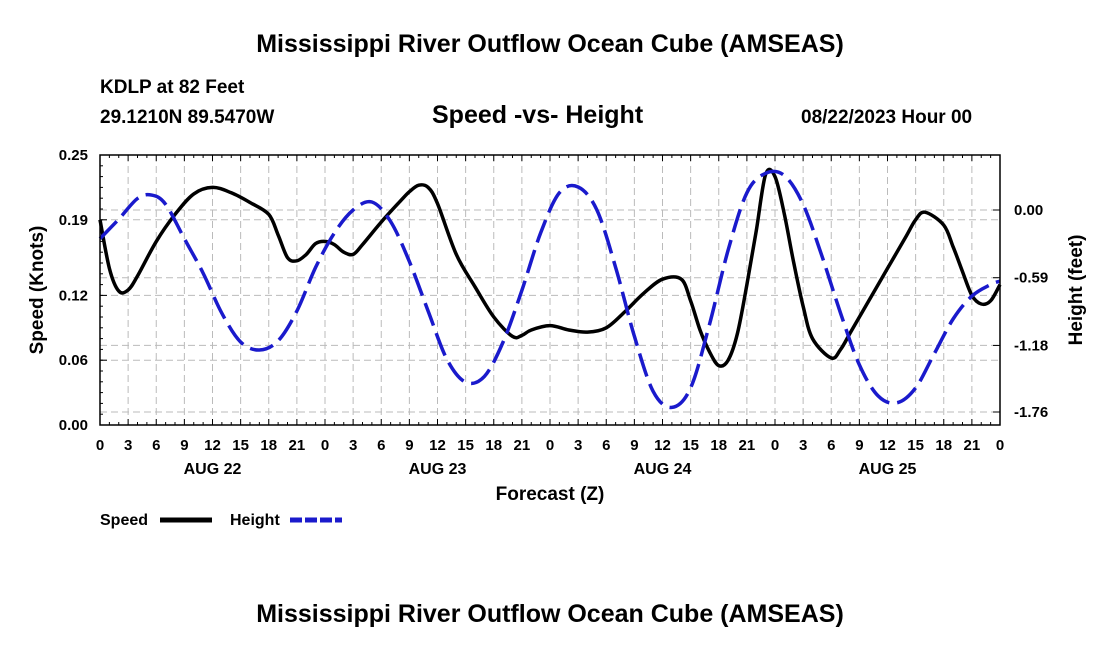  I want to click on chart-subtitle: Speed -vs- Height, so click(538, 115).